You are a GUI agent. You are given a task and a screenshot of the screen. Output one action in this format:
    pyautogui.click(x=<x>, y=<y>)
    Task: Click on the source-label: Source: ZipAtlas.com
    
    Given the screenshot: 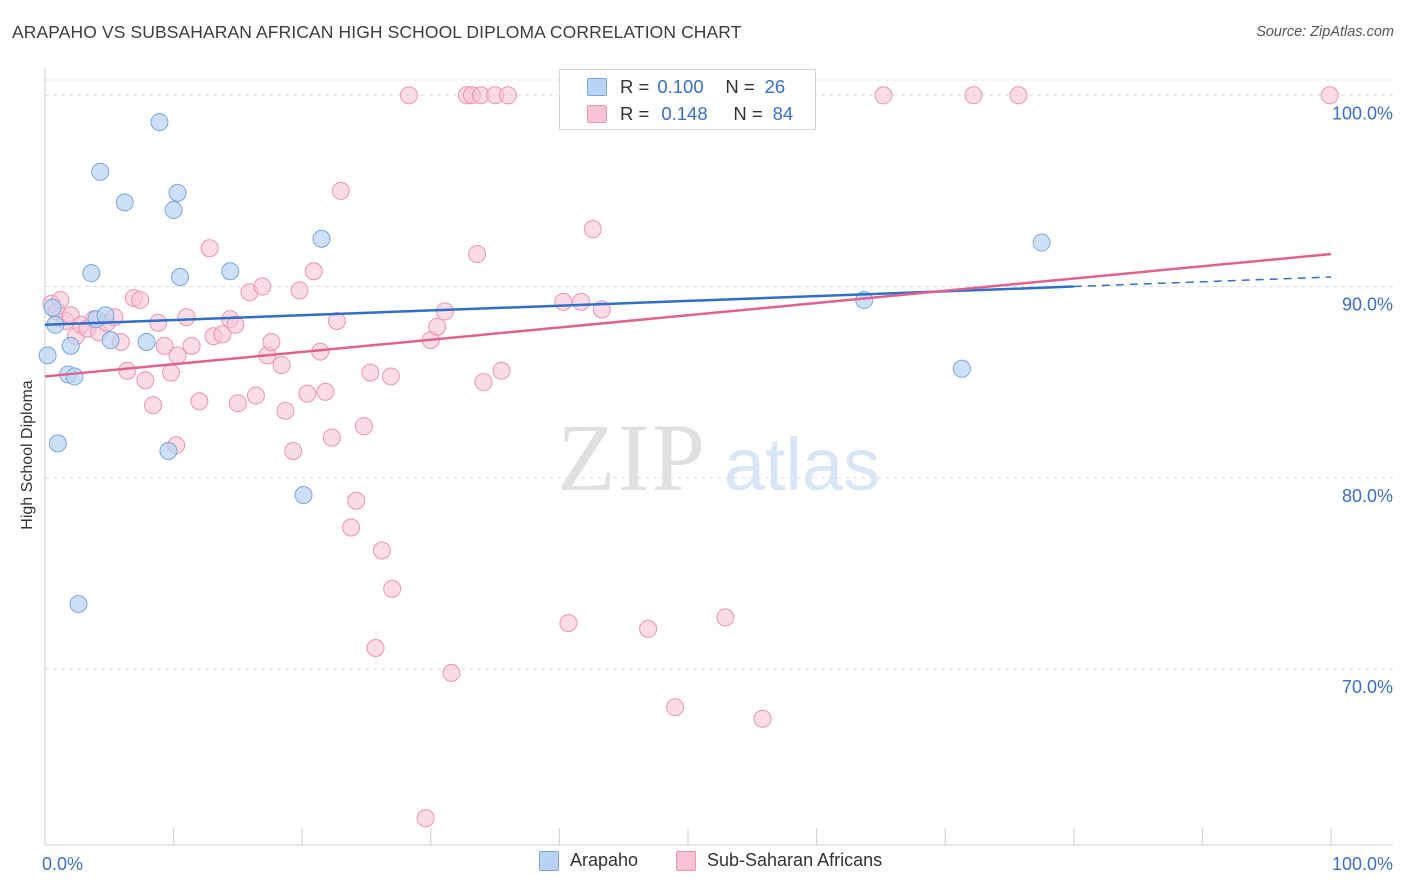 What is the action you would take?
    pyautogui.click(x=1325, y=32)
    